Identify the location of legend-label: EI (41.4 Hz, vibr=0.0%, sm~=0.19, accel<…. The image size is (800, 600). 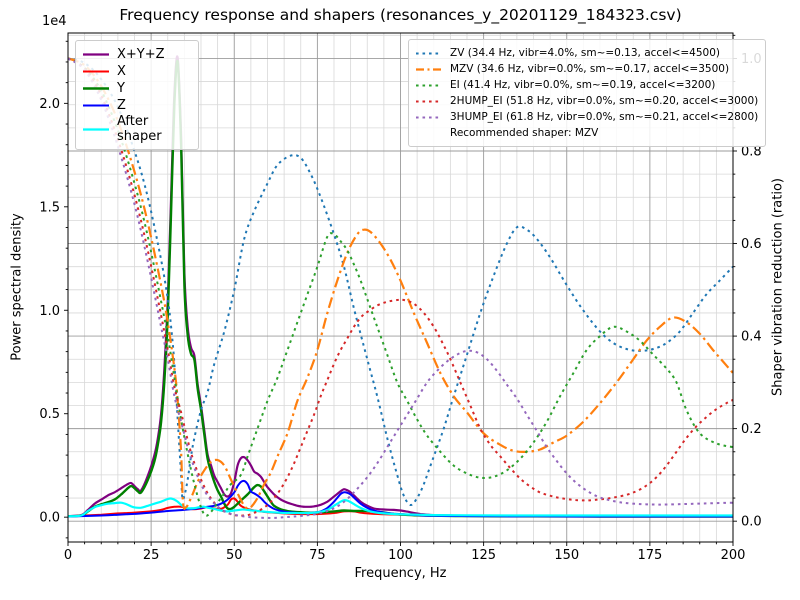
(583, 85).